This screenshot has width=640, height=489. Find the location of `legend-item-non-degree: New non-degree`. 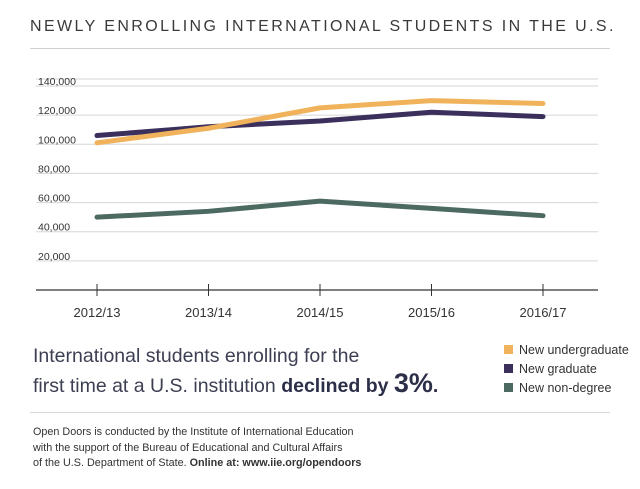

legend-item-non-degree: New non-degree is located at coordinates (566, 387).